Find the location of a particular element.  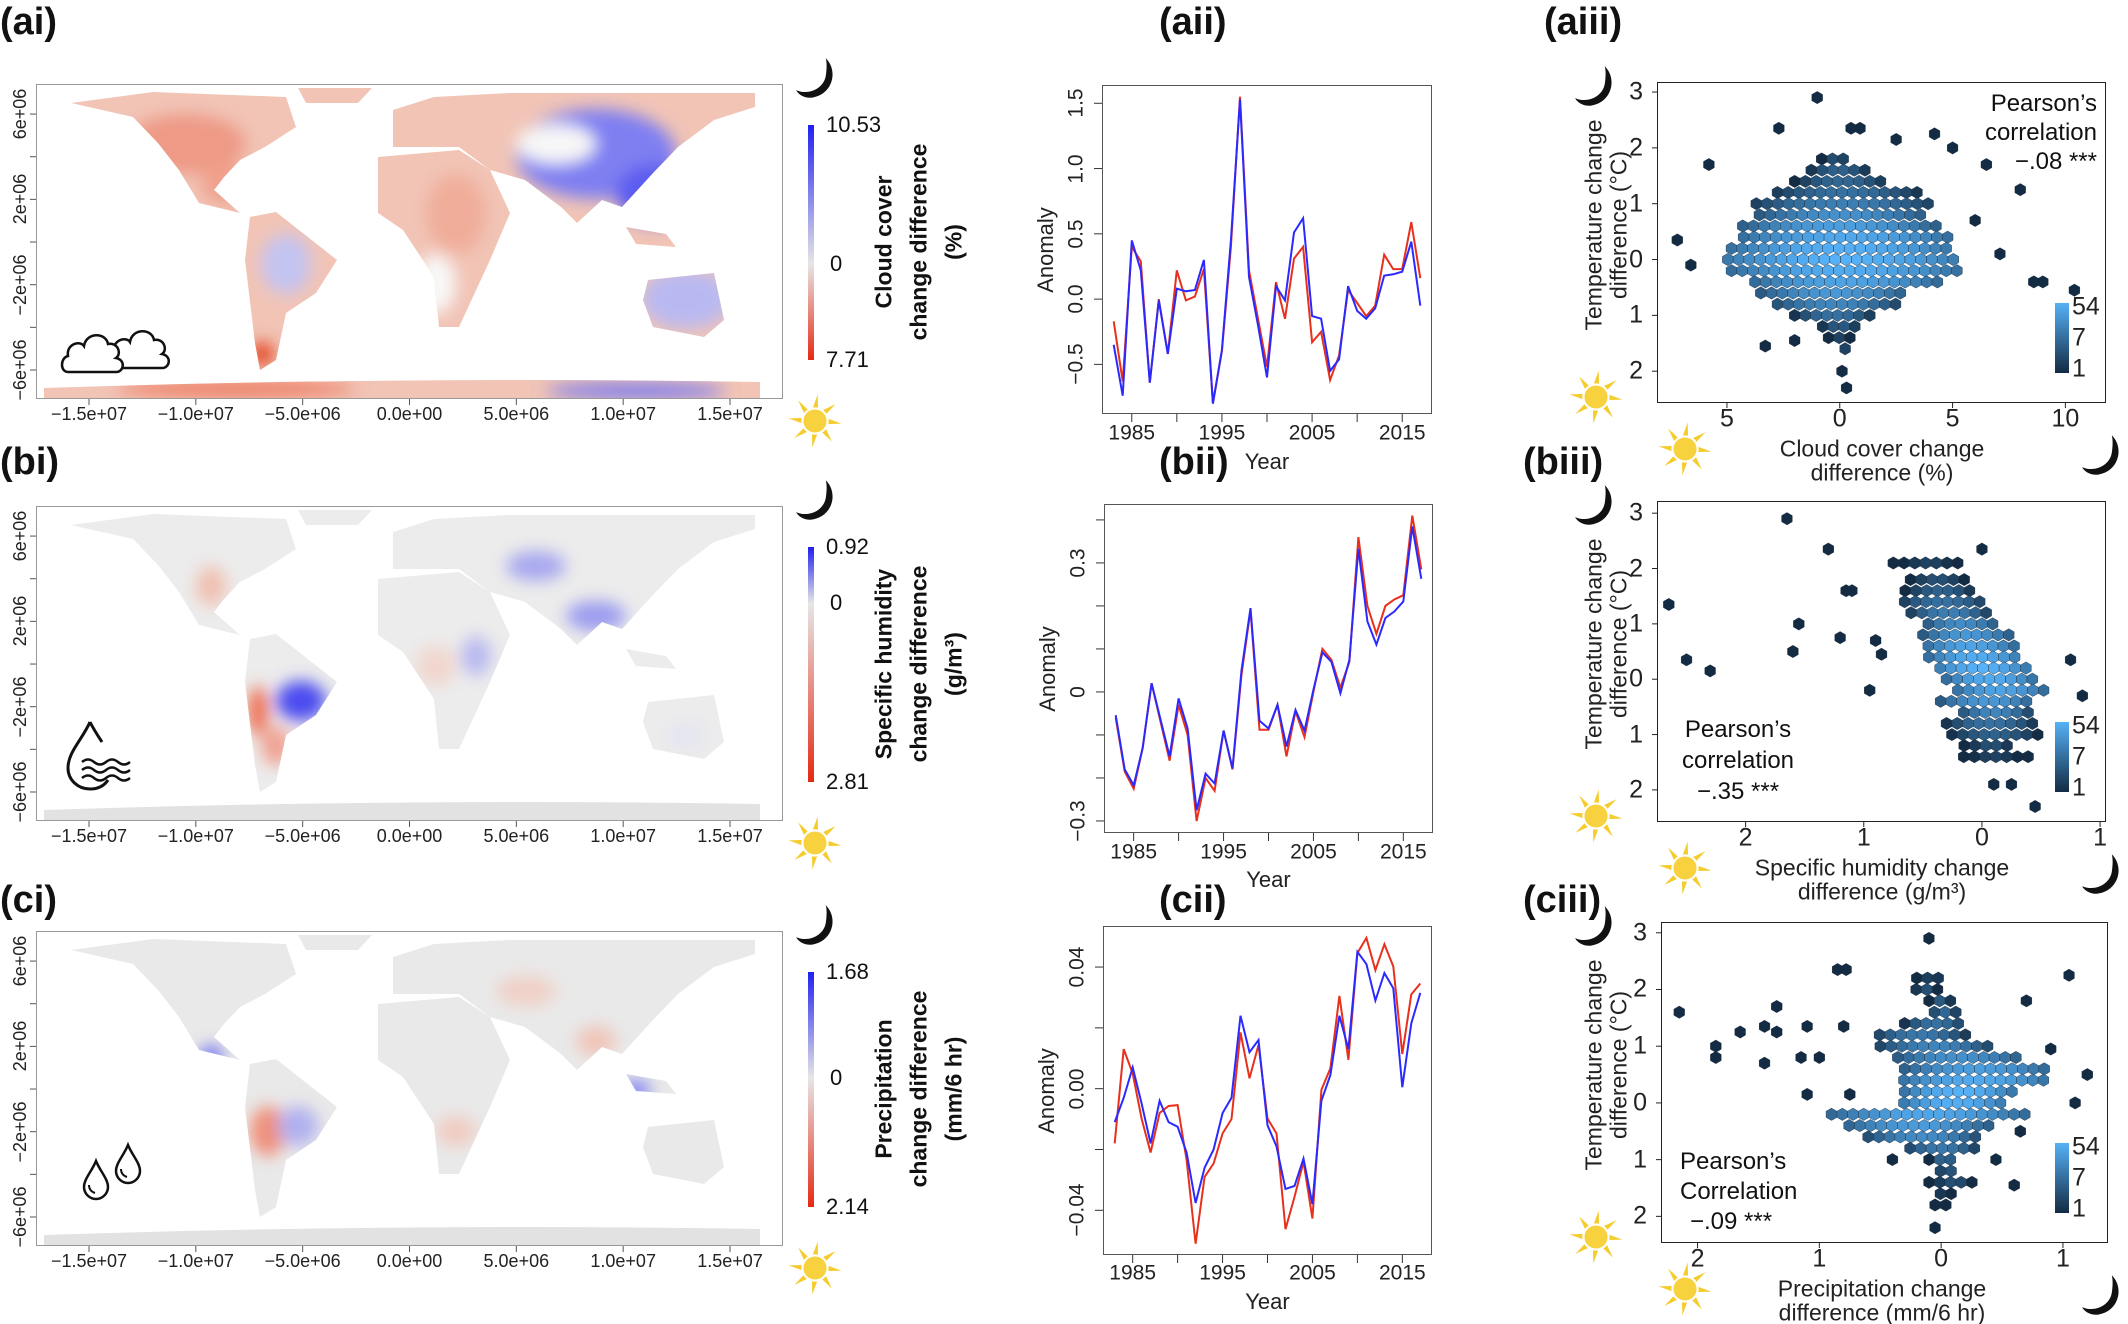

x-tick-label: −5.0e+06 is located at coordinates (302, 1261).